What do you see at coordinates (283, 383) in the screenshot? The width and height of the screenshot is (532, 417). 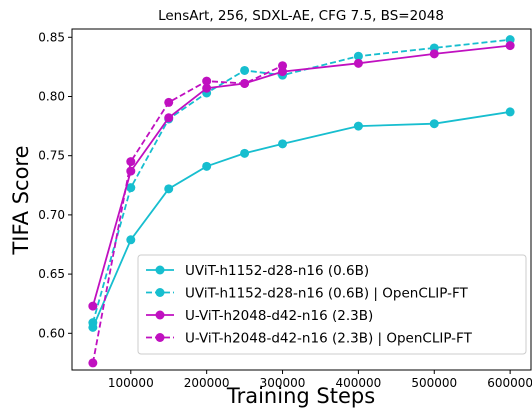 I see `x-tick-label: 300000` at bounding box center [283, 383].